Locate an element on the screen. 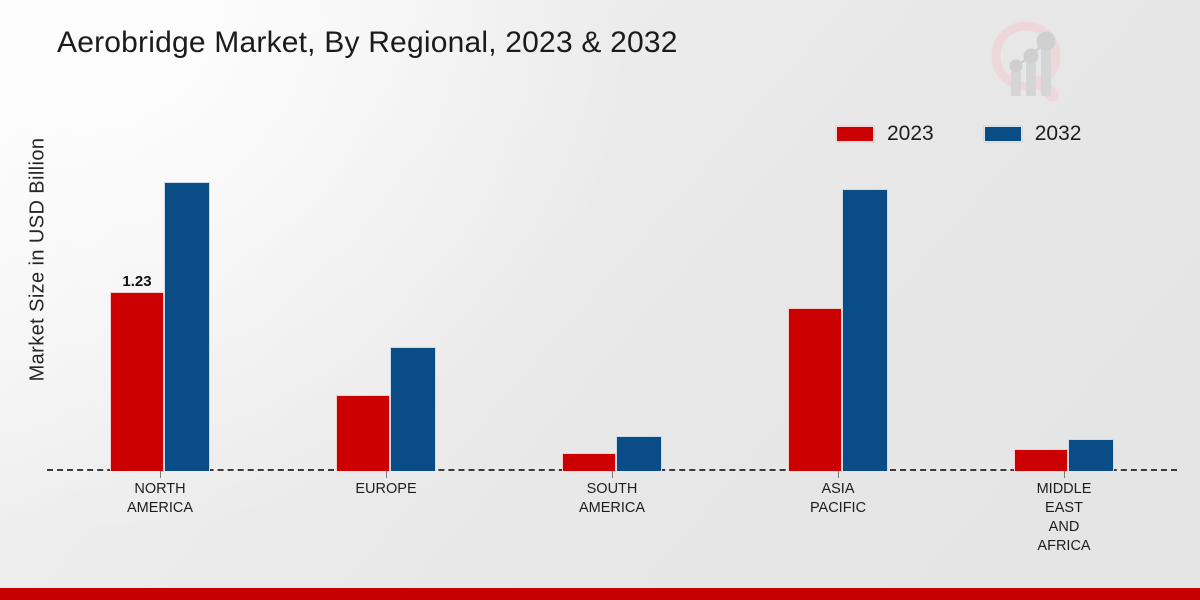  x-axis-category-label: MIDDLE EAST AND AFRICA is located at coordinates (1064, 518).